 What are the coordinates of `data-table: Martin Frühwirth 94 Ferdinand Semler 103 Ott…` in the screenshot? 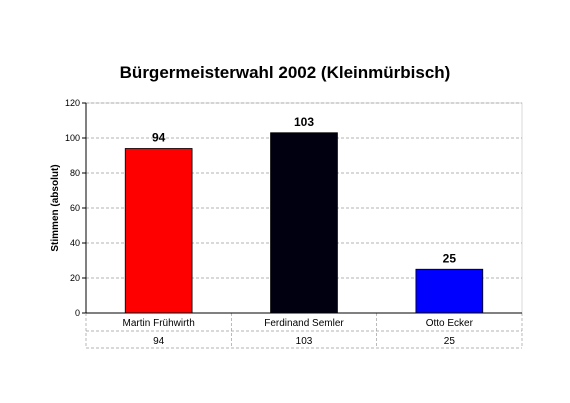 It's located at (304, 331).